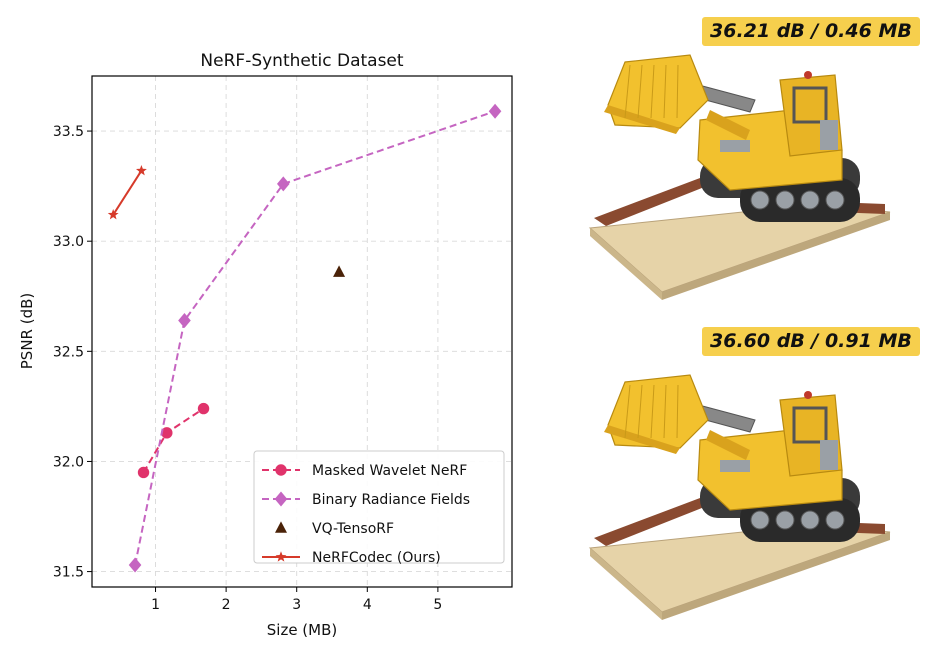  What do you see at coordinates (127, 193) in the screenshot?
I see `nerfcodec-ours-line` at bounding box center [127, 193].